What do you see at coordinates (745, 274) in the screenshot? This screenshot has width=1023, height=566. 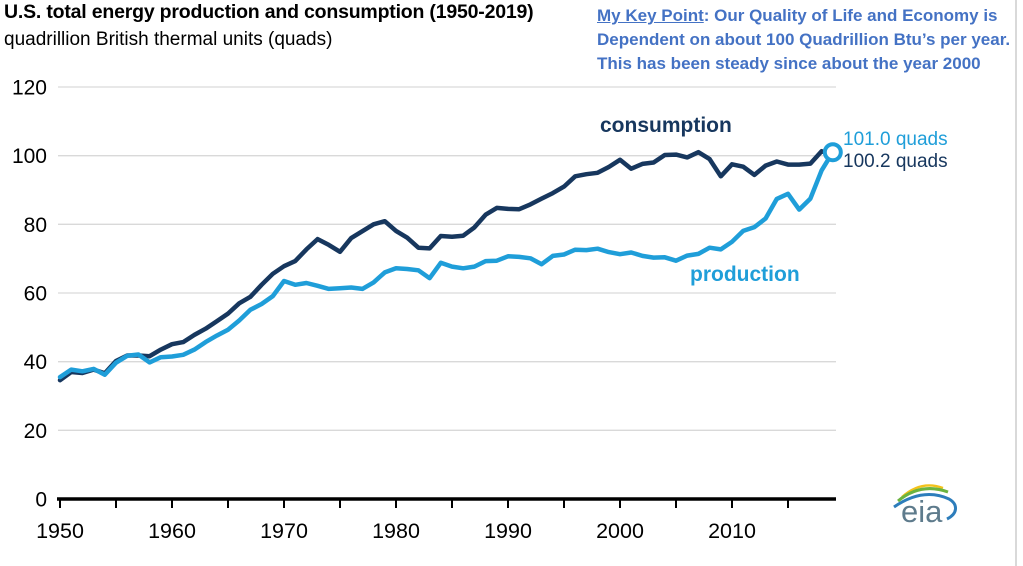 I see `production-series-label: production` at bounding box center [745, 274].